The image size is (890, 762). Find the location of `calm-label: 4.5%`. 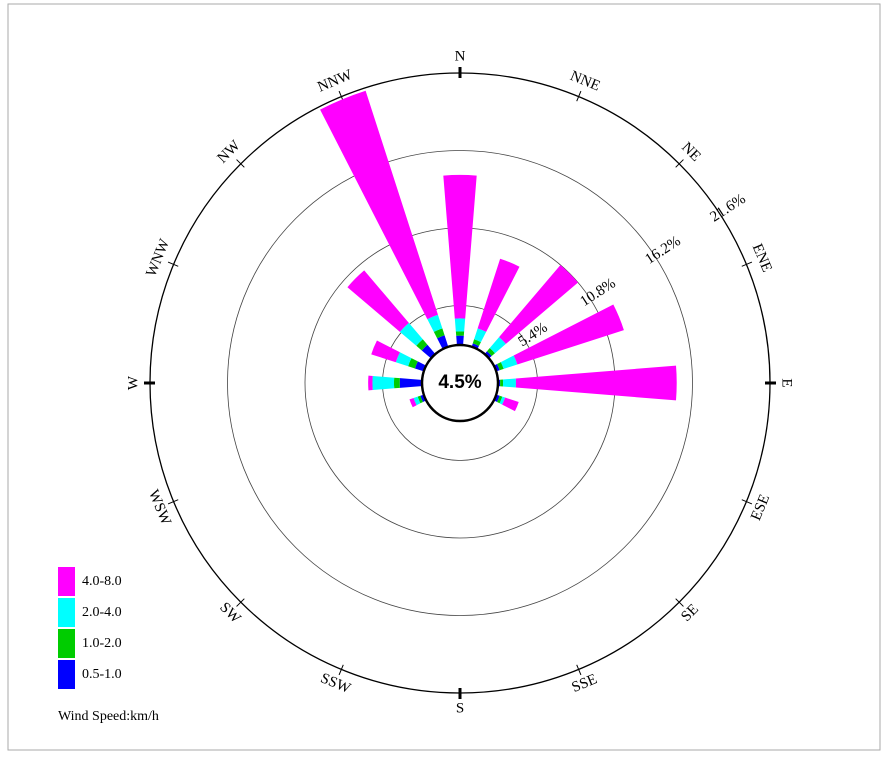

calm-label: 4.5% is located at coordinates (459, 382).